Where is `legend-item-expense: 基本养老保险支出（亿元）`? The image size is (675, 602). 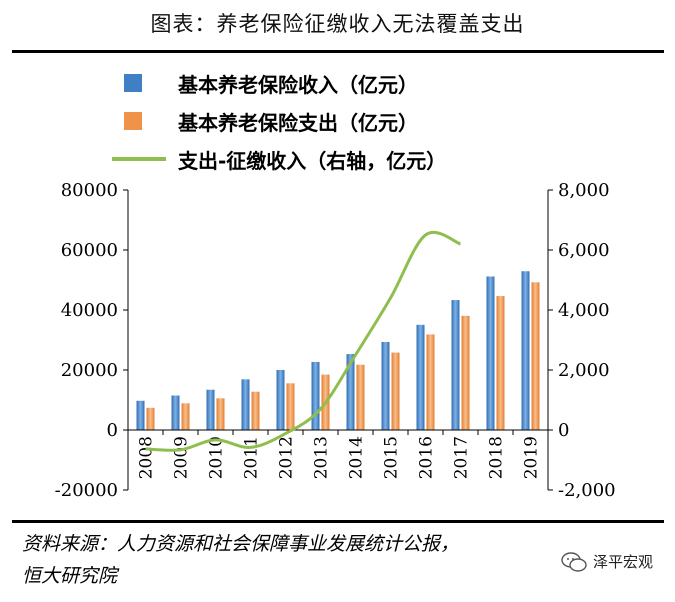
legend-item-expense: 基本养老保险支出（亿元） is located at coordinates (279, 121).